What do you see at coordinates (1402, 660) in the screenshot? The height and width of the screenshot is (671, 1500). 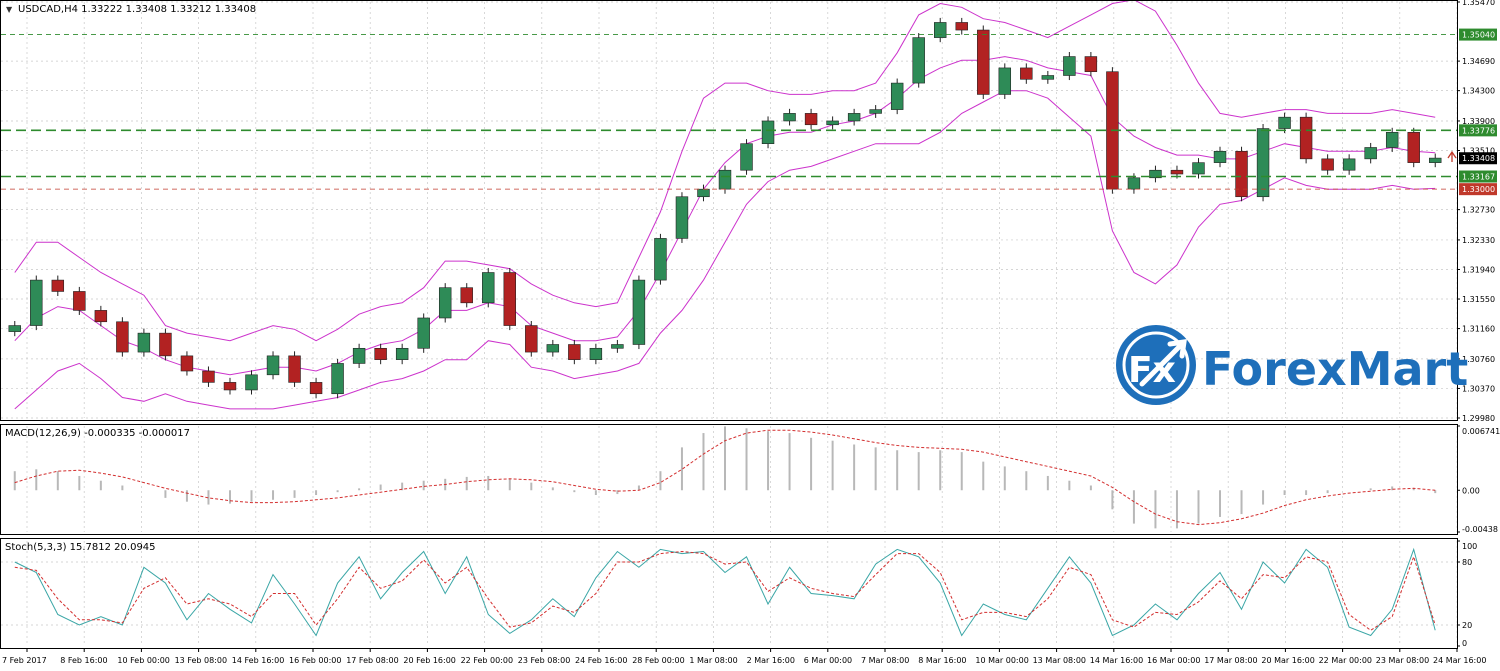 I see `x-tick-label: 23 Mar 08:00` at bounding box center [1402, 660].